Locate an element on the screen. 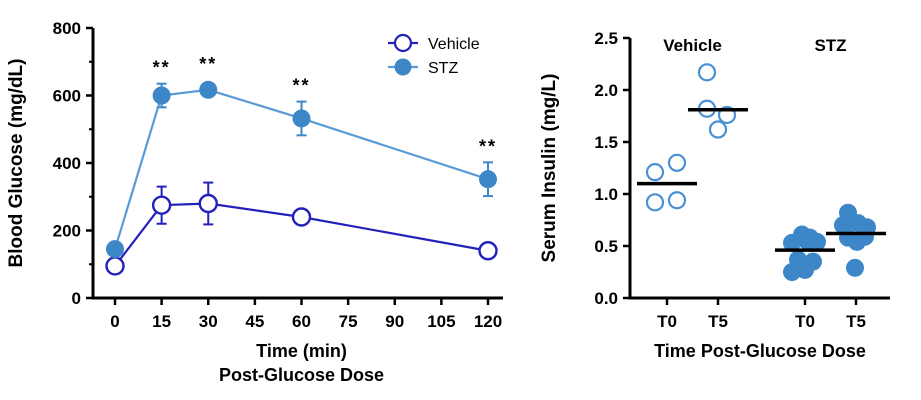 The width and height of the screenshot is (921, 400). legend-label: STZ is located at coordinates (443, 68).